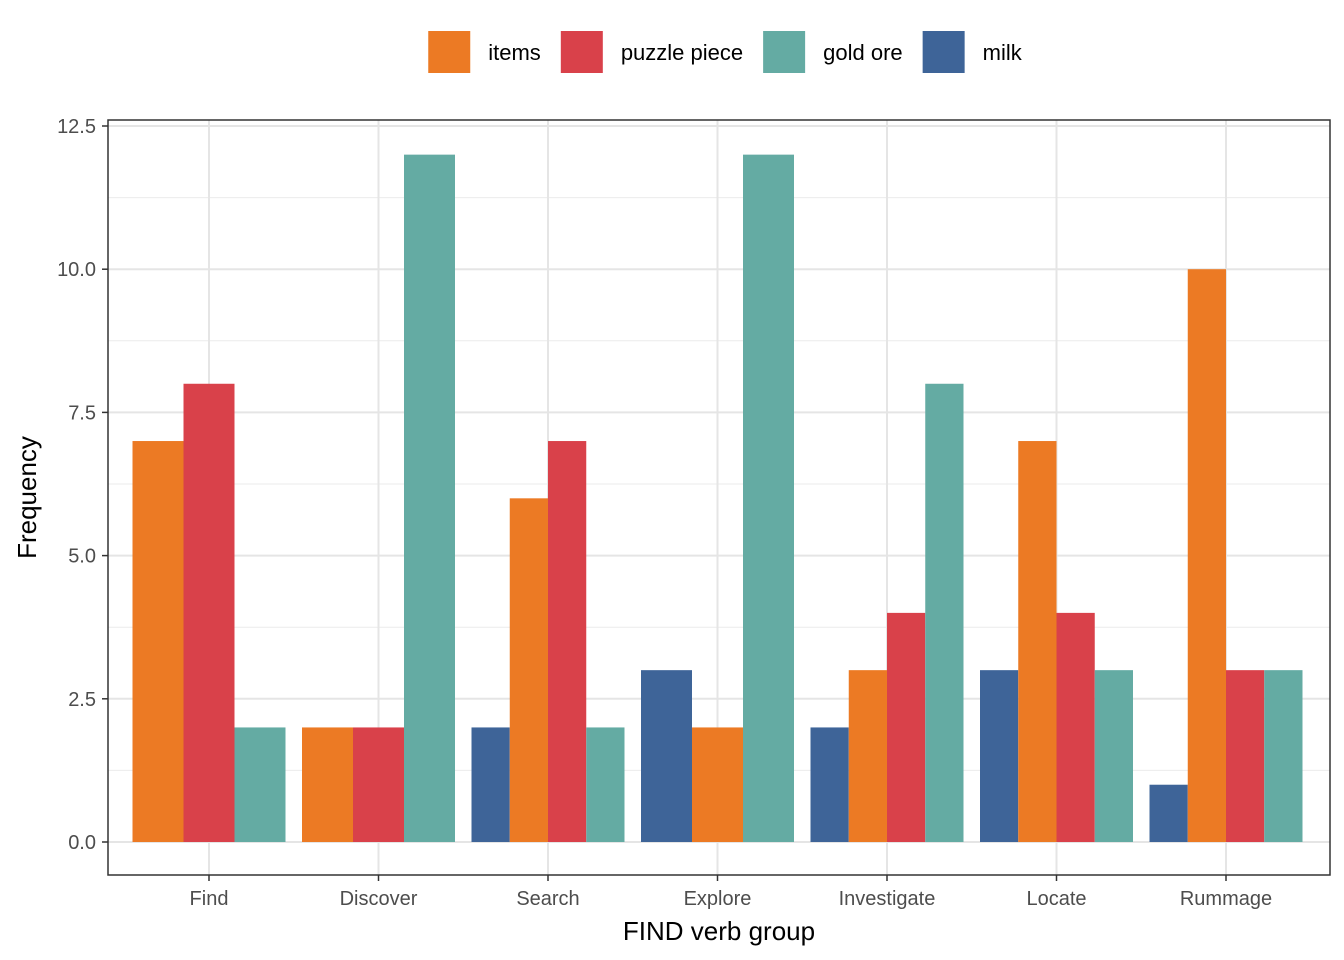 The width and height of the screenshot is (1344, 960). Describe the element at coordinates (429, 498) in the screenshot. I see `bar-gold-ore-discover` at that location.